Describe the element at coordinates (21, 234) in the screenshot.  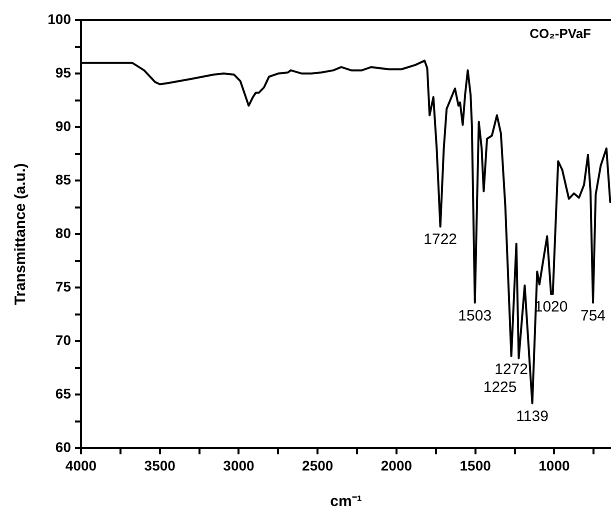
I see `y-axis-title: Transmittance (a.u.)` at that location.